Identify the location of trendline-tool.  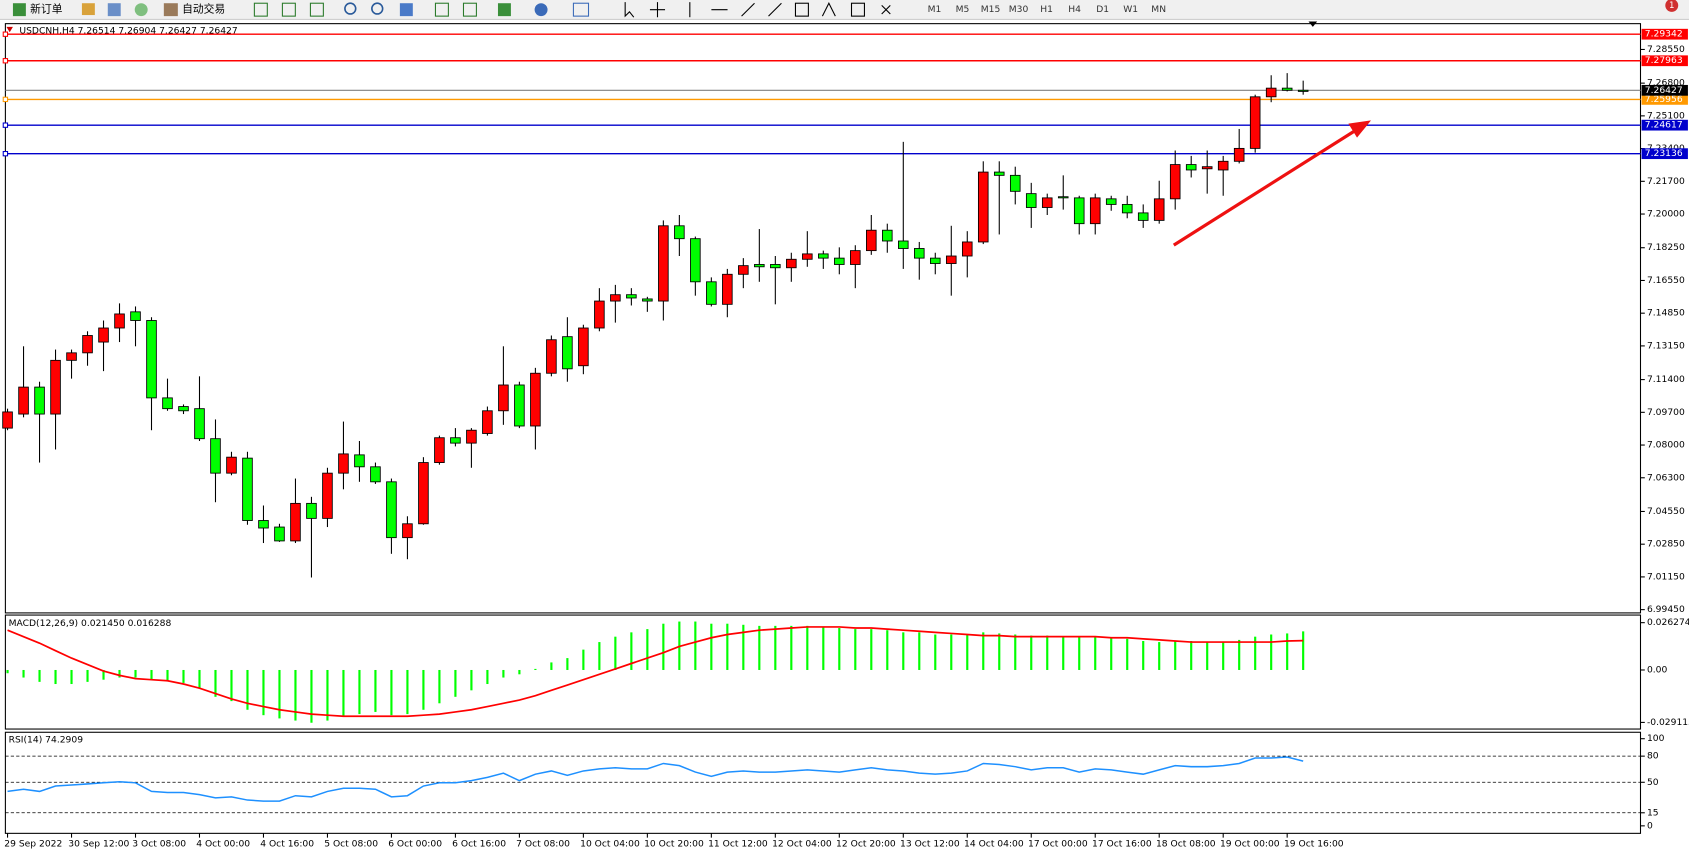
(748, 9).